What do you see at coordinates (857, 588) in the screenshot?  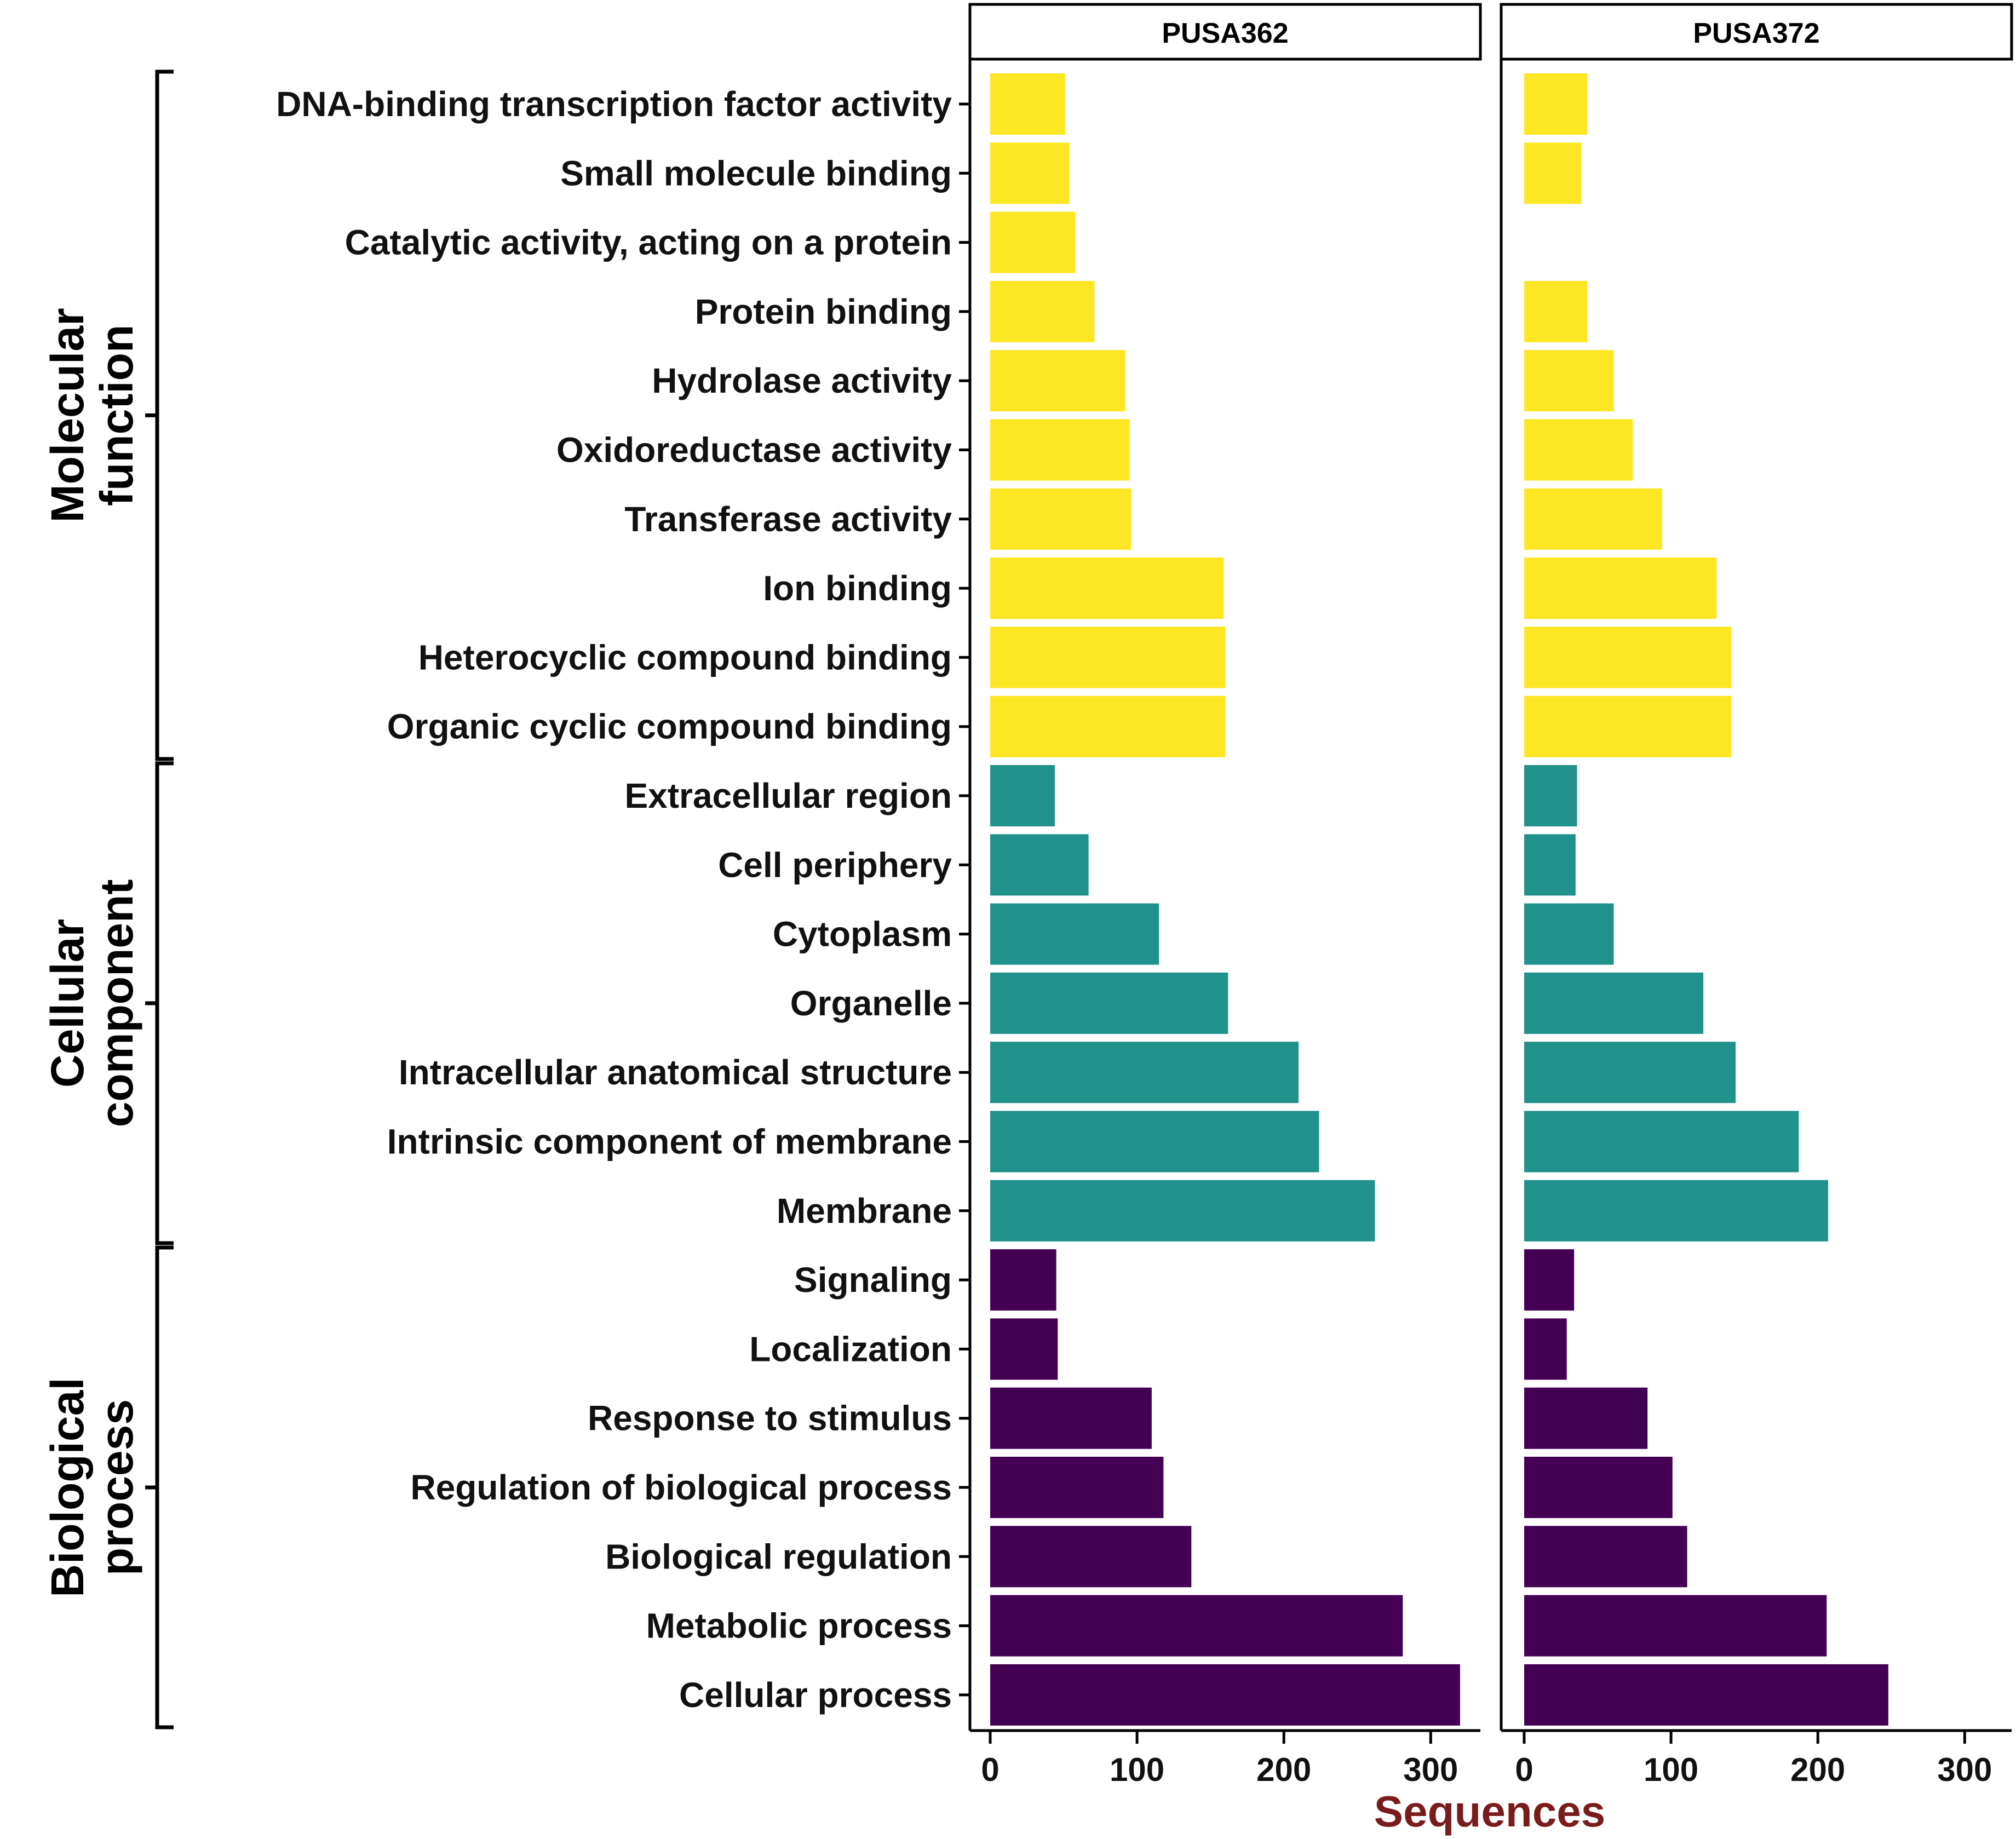 I see `category-label: Ion binding` at bounding box center [857, 588].